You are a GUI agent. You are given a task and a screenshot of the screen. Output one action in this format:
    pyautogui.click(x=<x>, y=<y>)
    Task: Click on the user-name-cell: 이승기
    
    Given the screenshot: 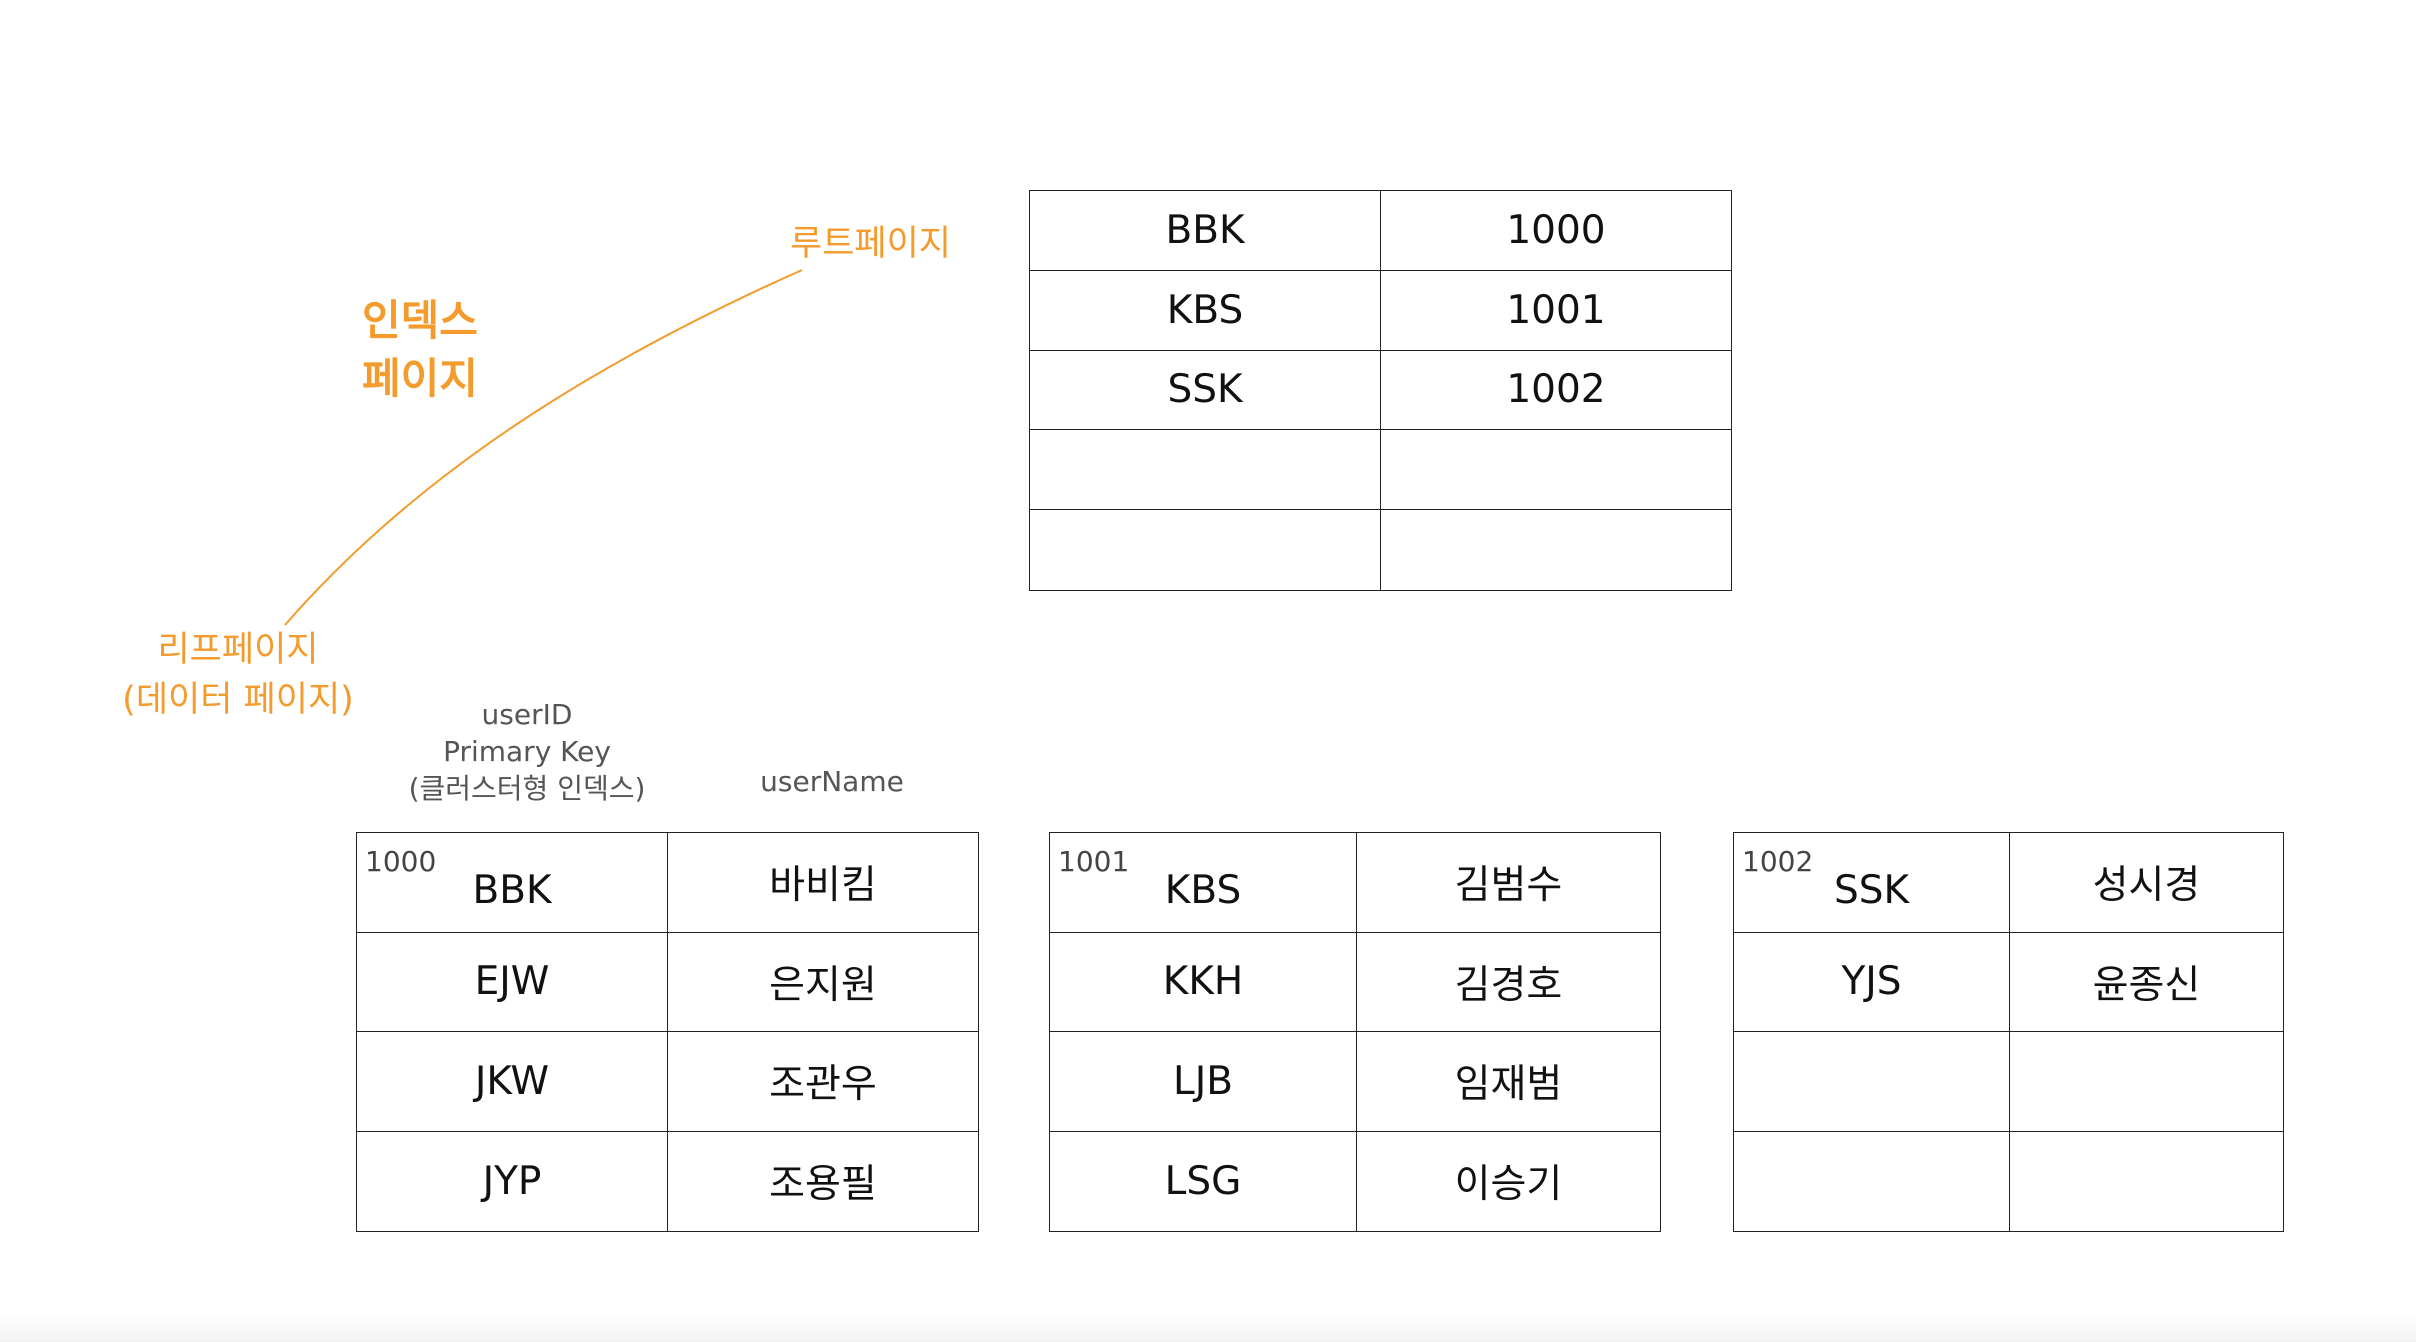 What is the action you would take?
    pyautogui.click(x=1508, y=1185)
    